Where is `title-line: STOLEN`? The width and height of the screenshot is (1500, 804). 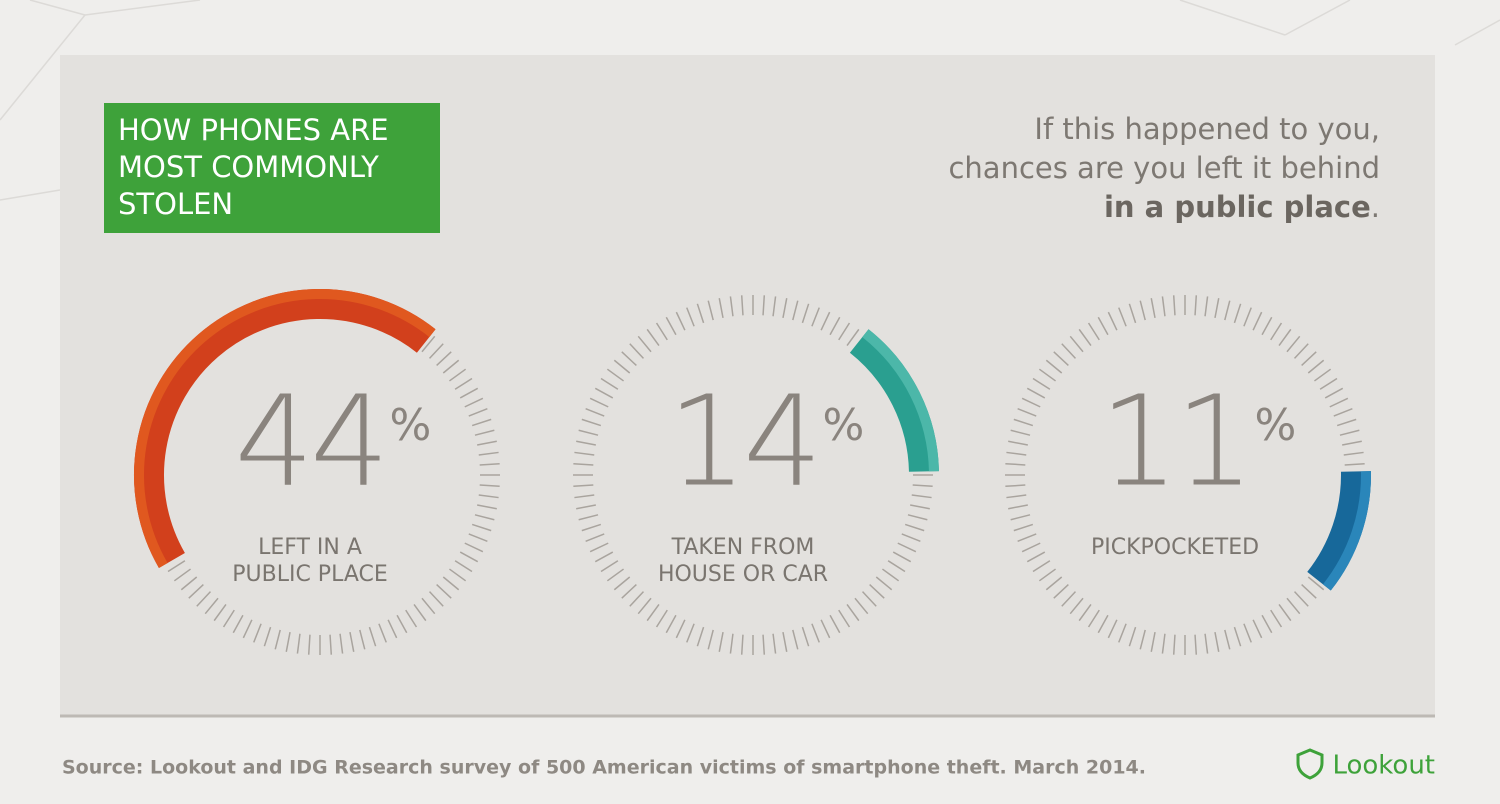 title-line: STOLEN is located at coordinates (175, 204).